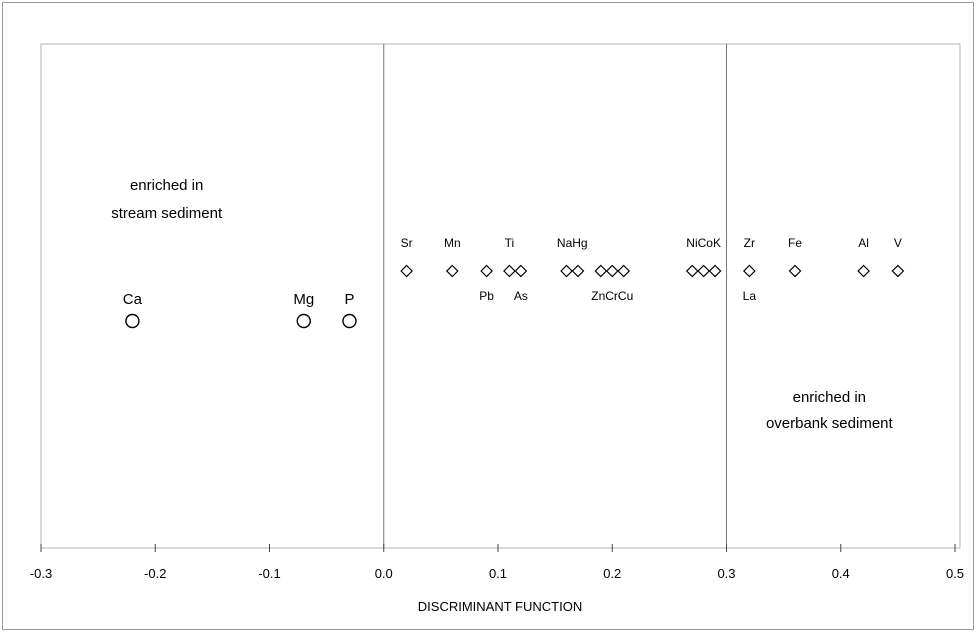  What do you see at coordinates (841, 573) in the screenshot?
I see `x-tick-label: 0.4` at bounding box center [841, 573].